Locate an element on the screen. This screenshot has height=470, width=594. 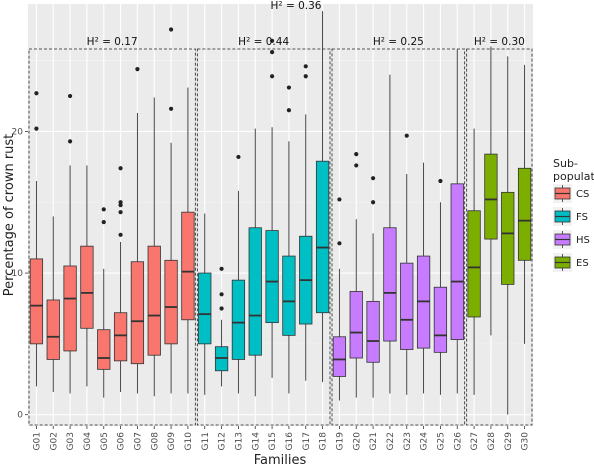
x-tick-label: G13 is located at coordinates (239, 441).